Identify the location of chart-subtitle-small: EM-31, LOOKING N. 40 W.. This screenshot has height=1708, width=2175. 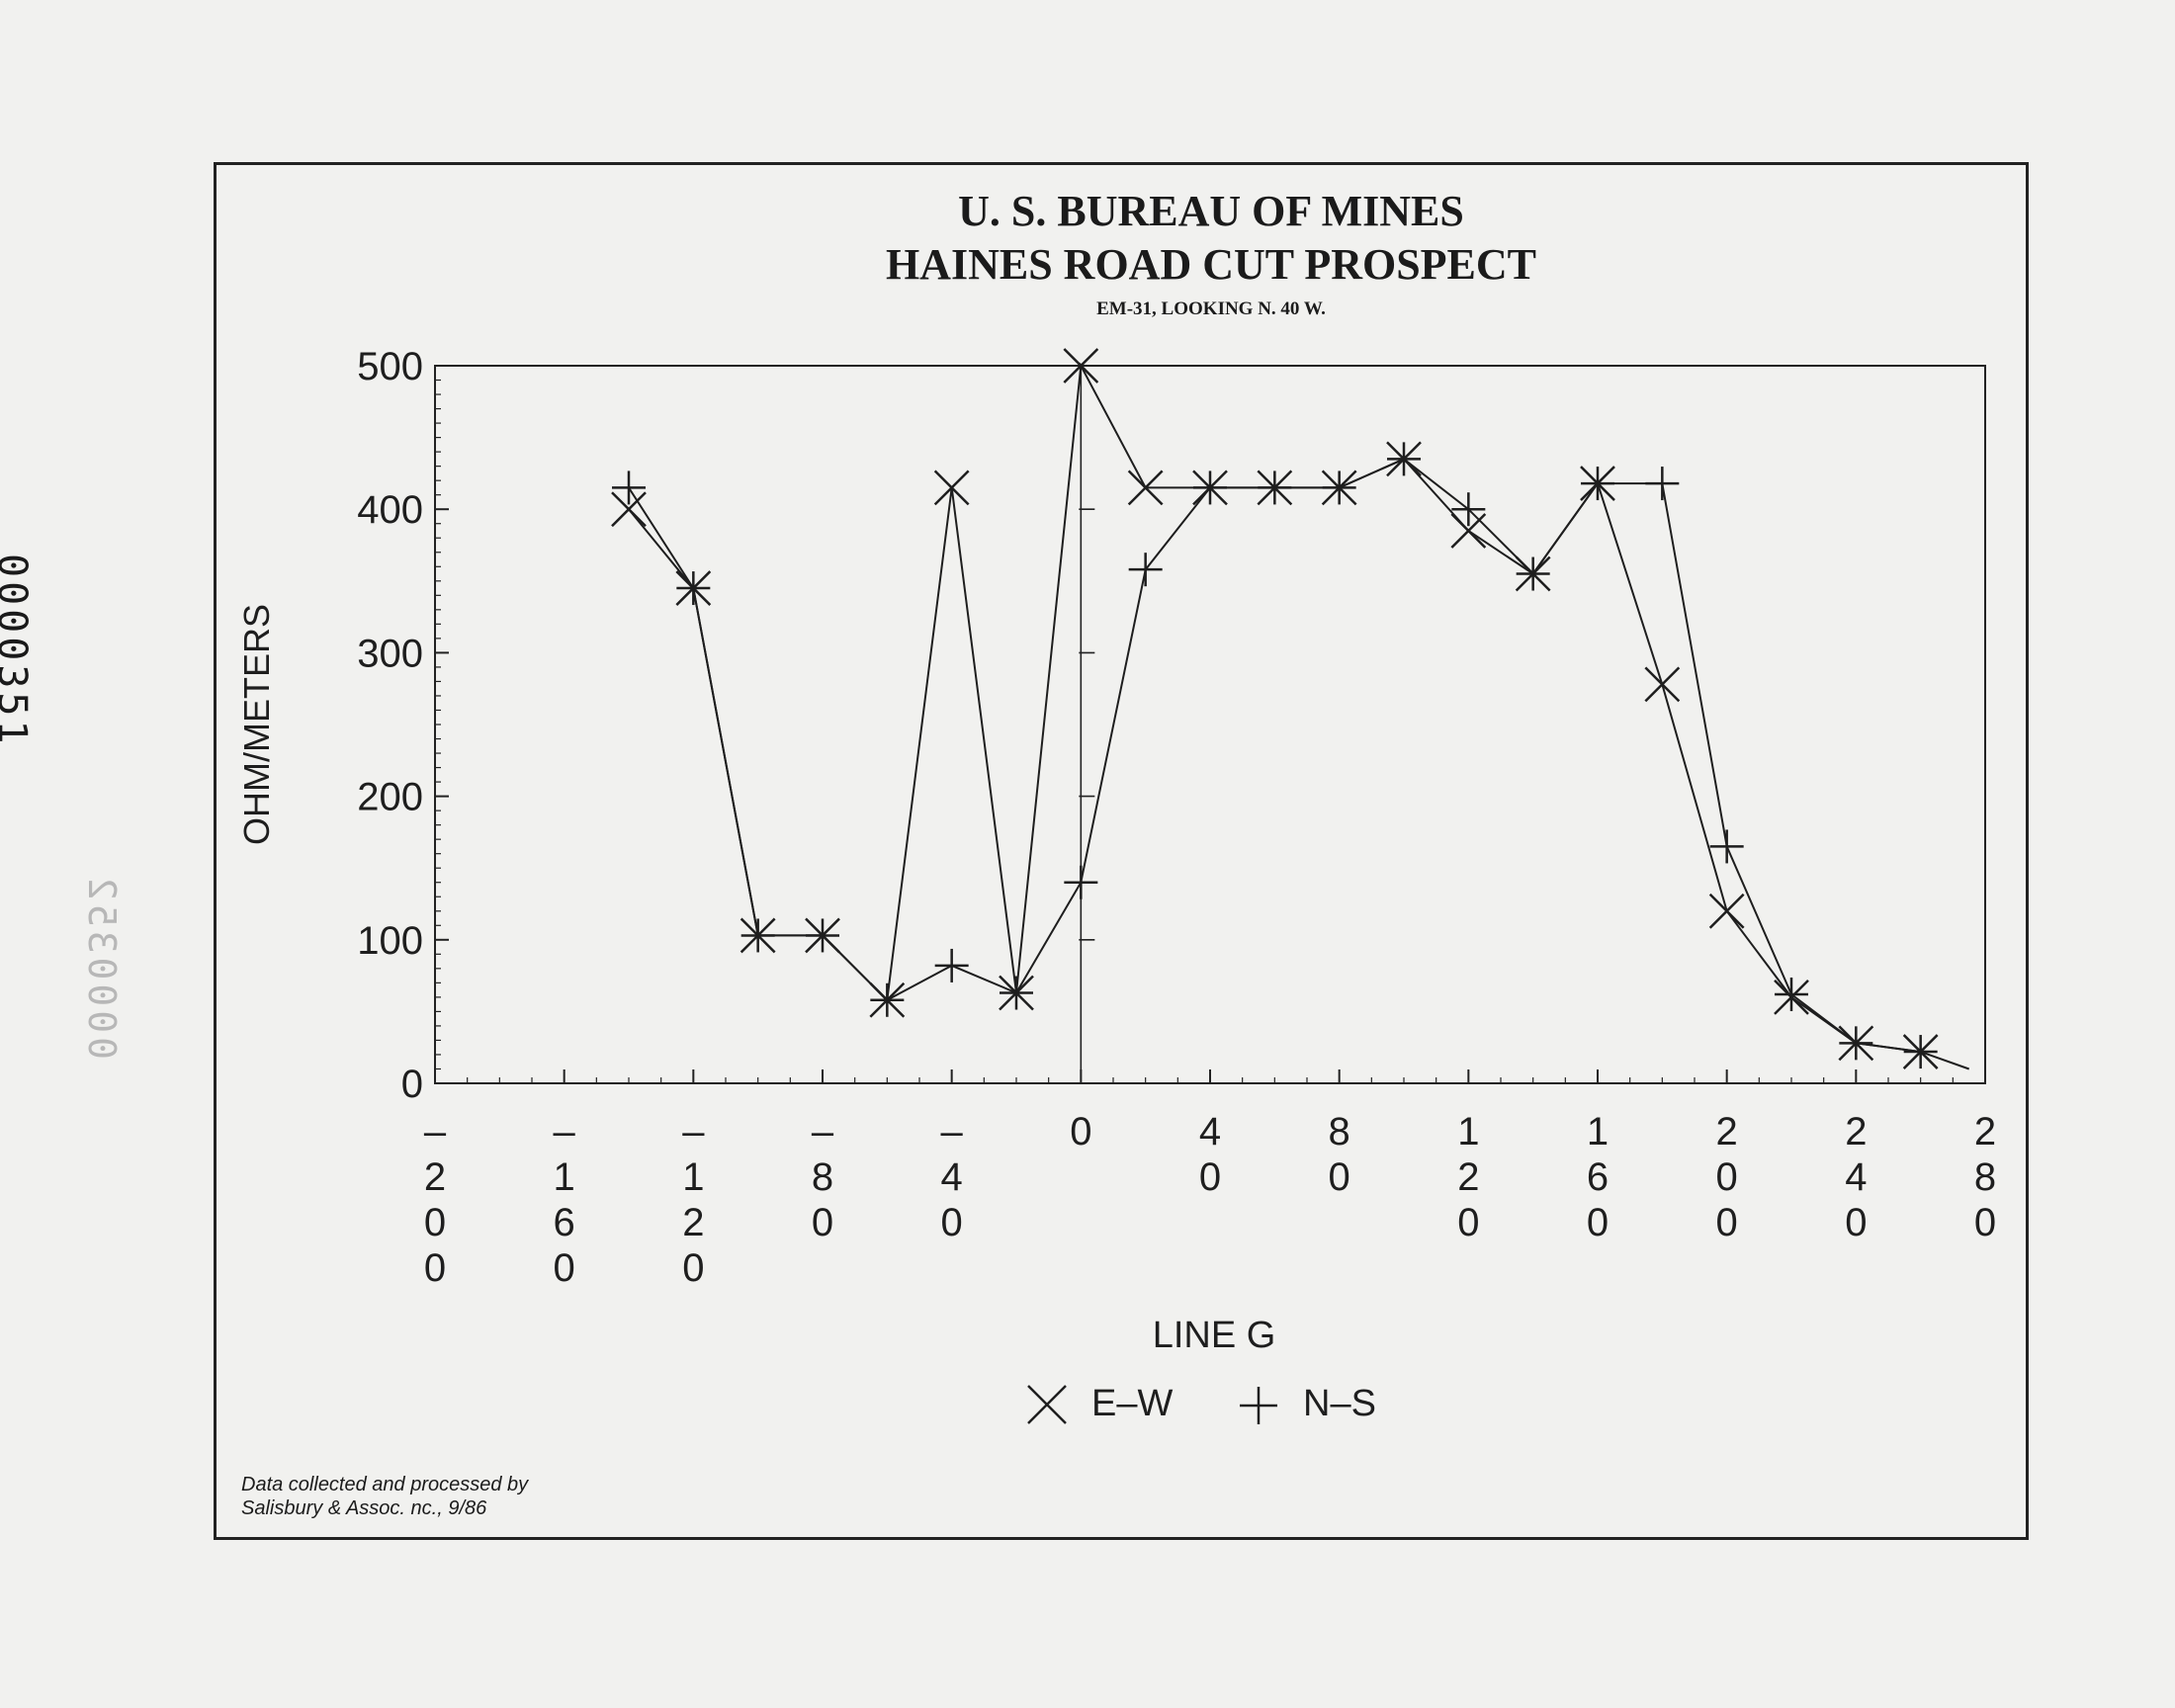
(1211, 309).